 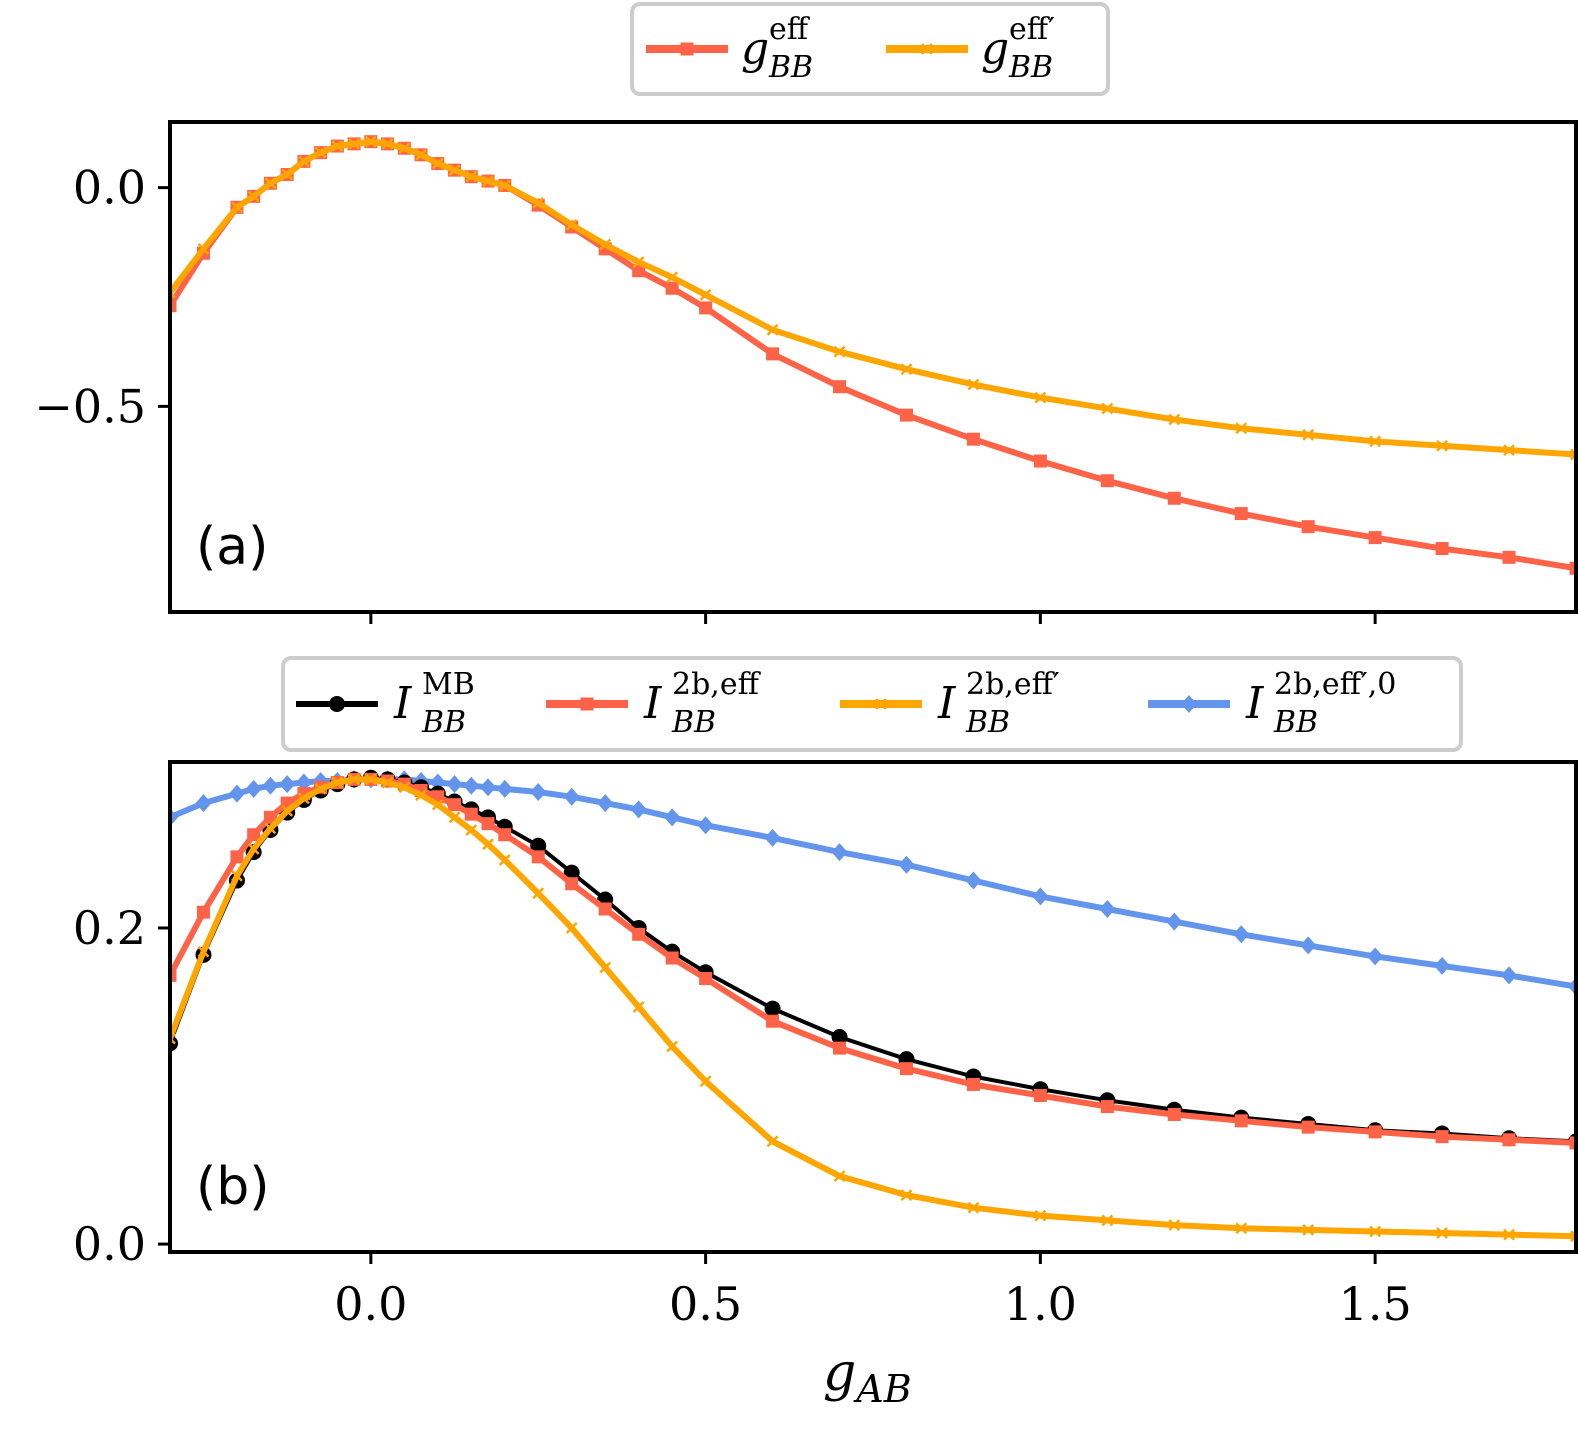 I want to click on legend-label-sup: eff, so click(x=790, y=29).